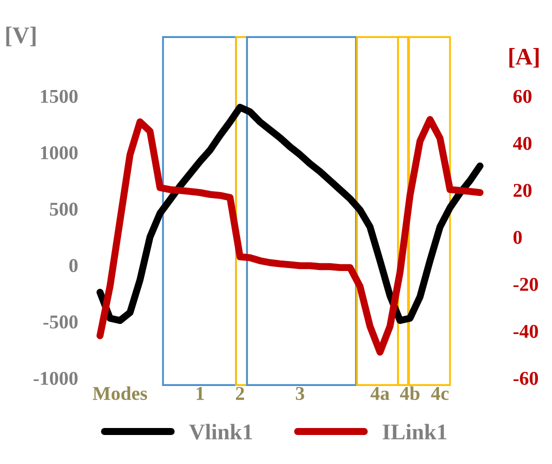 The height and width of the screenshot is (464, 552). I want to click on y-tick-label: 1000, so click(59, 153).